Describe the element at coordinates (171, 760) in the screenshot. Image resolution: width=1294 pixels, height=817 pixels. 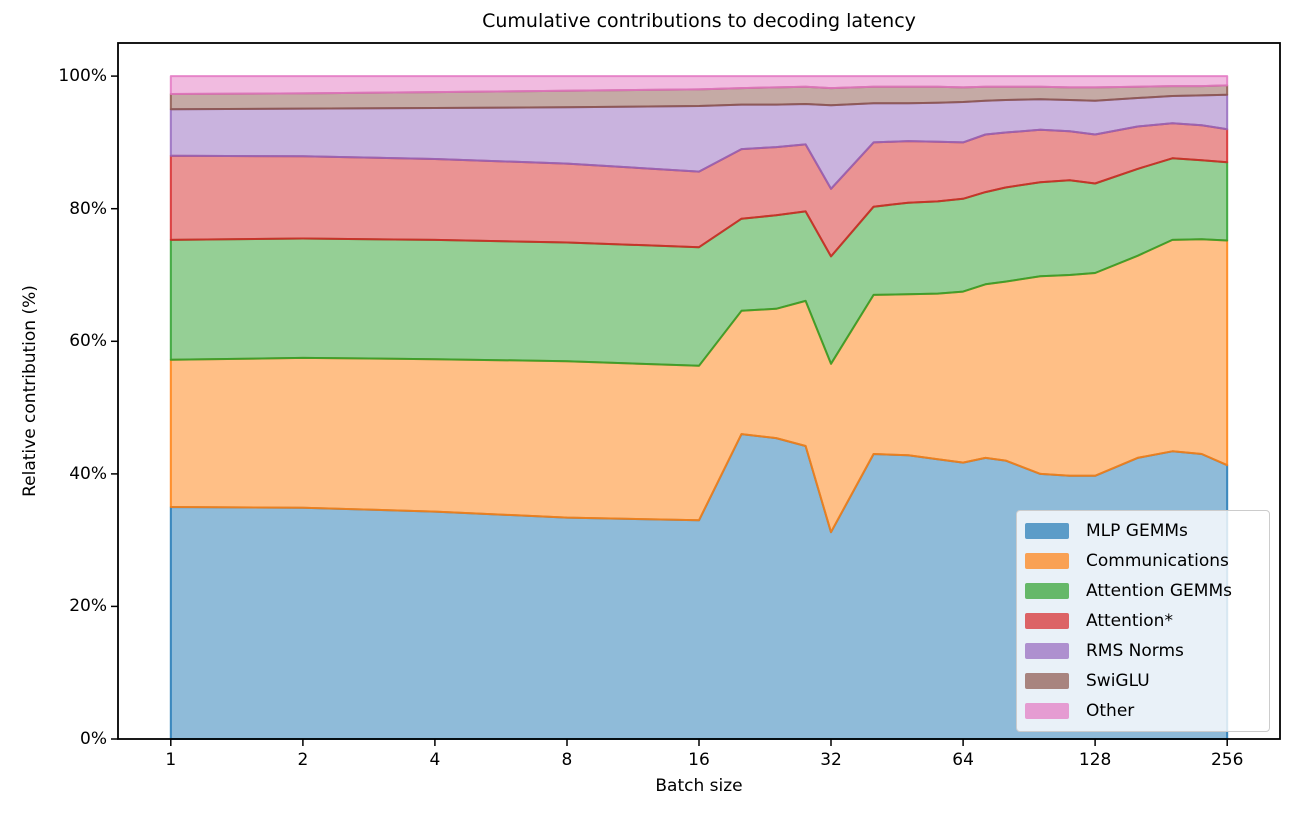
I see `x-tick-label-1: 1` at that location.